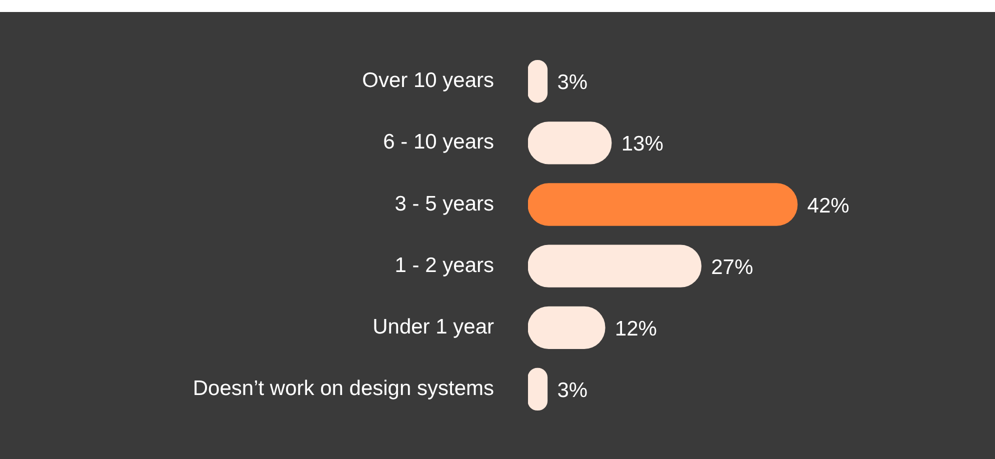  What do you see at coordinates (444, 204) in the screenshot?
I see `y-tick-label: 3 - 5 years` at bounding box center [444, 204].